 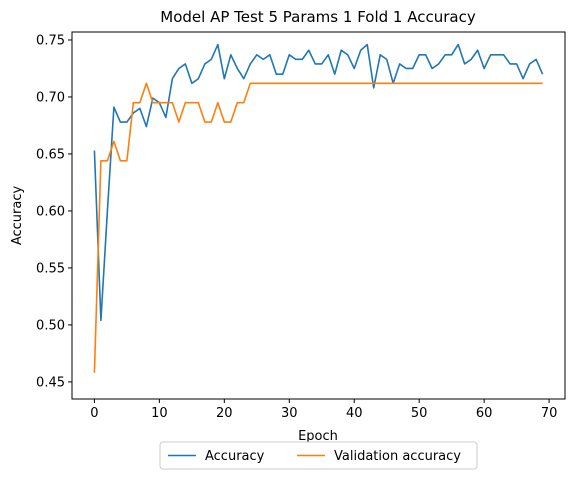 What do you see at coordinates (50, 325) in the screenshot?
I see `y-tick-label: 0.50` at bounding box center [50, 325].